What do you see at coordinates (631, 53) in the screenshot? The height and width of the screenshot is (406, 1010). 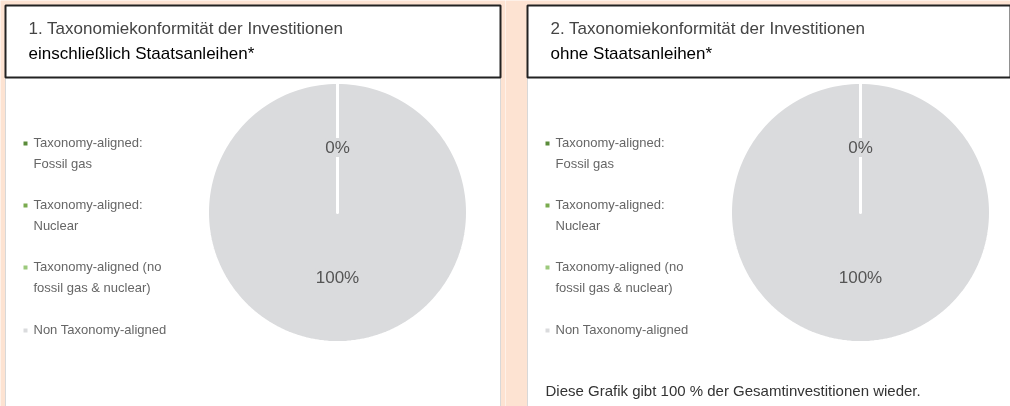 I see `chart-subtitle: ohne Staatsanleihen*` at bounding box center [631, 53].